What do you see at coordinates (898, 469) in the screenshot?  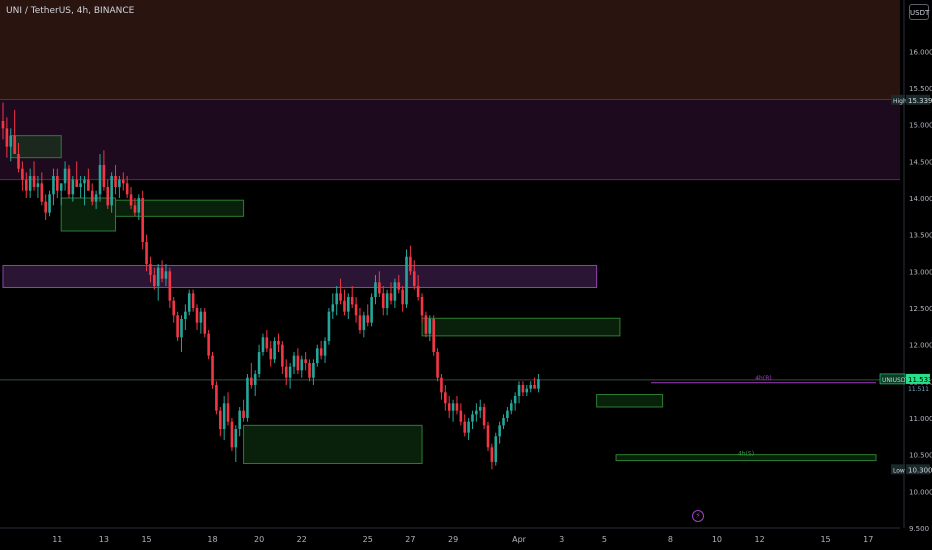 I see `low-tag` at bounding box center [898, 469].